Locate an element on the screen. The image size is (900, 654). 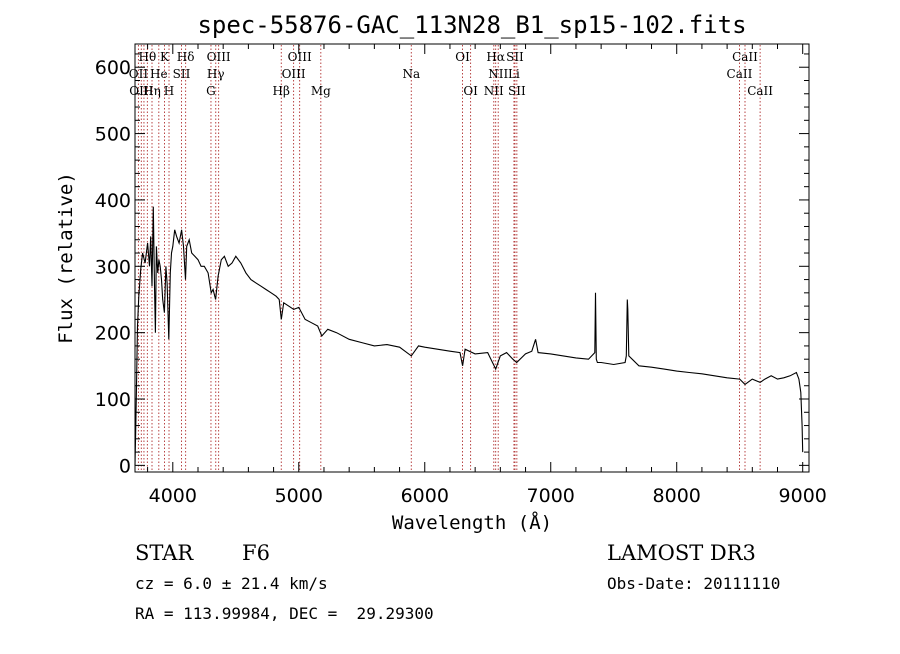
line-label-0: Hθ is located at coordinates (147, 57).